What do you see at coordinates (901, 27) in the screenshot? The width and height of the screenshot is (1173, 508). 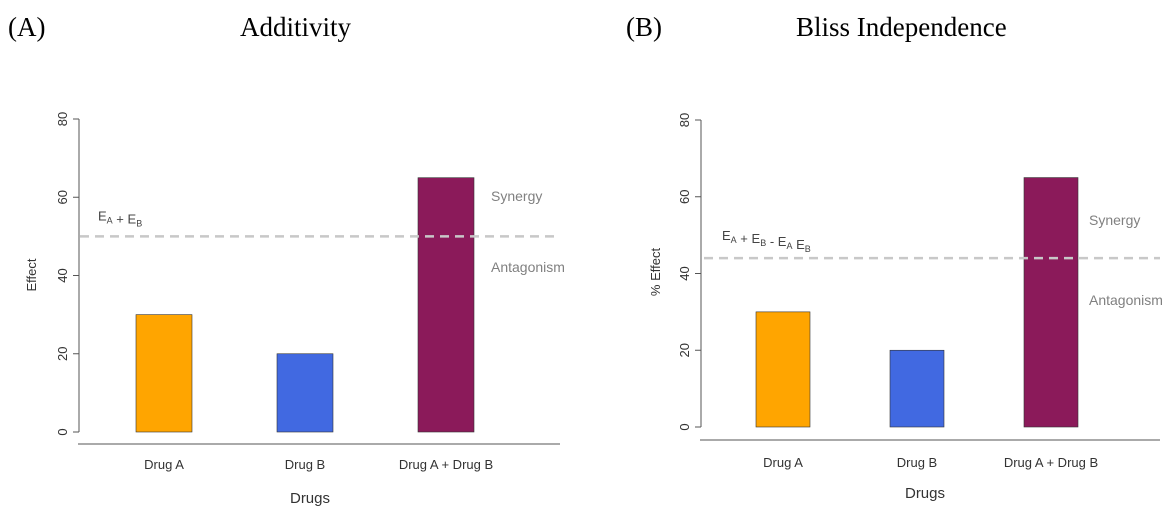 I see `panel-b-title: Bliss Independence` at bounding box center [901, 27].